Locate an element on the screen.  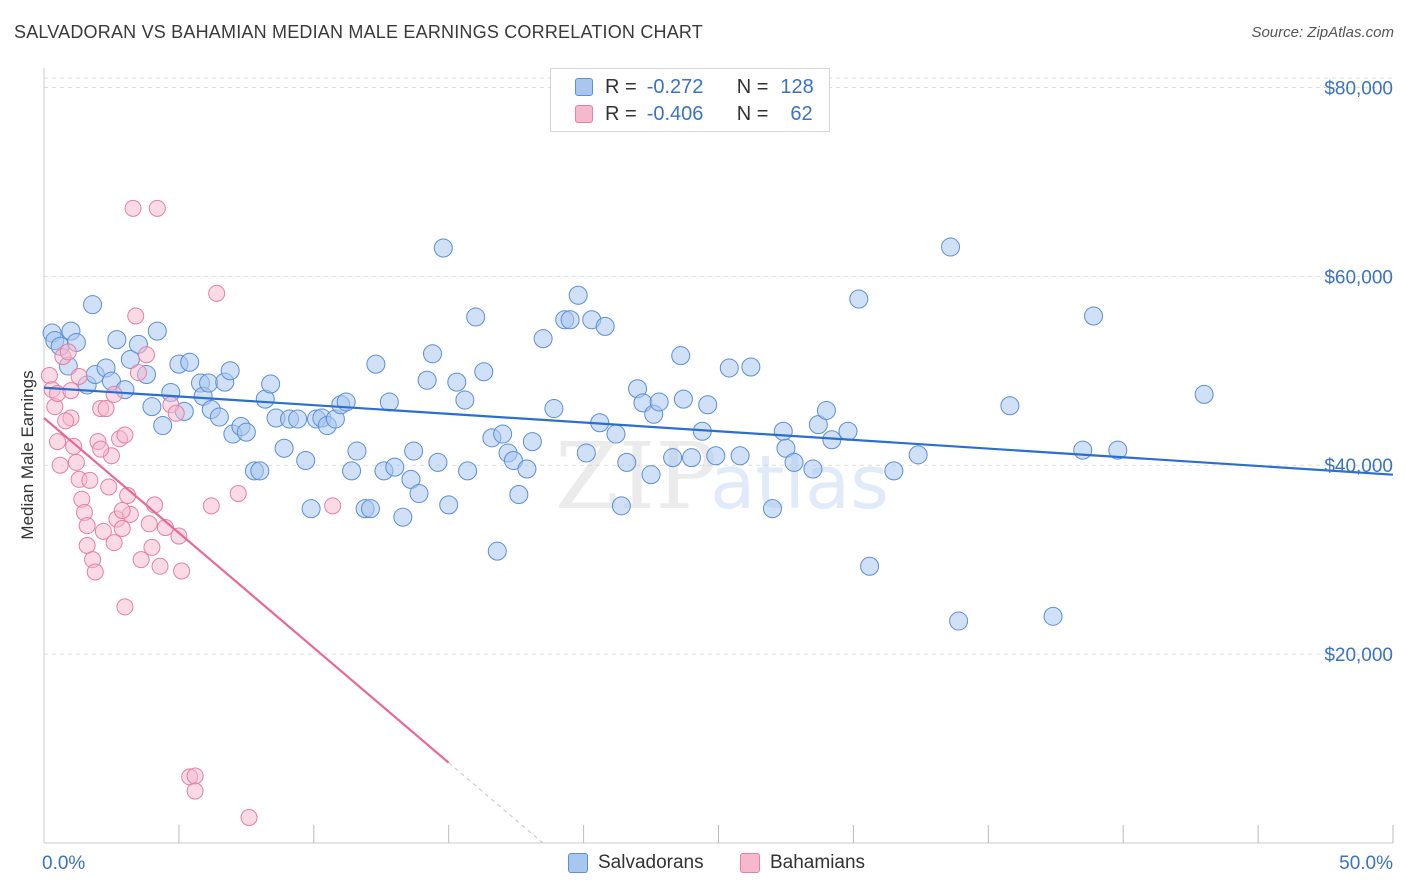
legend-n-value: 128 is located at coordinates (797, 86).